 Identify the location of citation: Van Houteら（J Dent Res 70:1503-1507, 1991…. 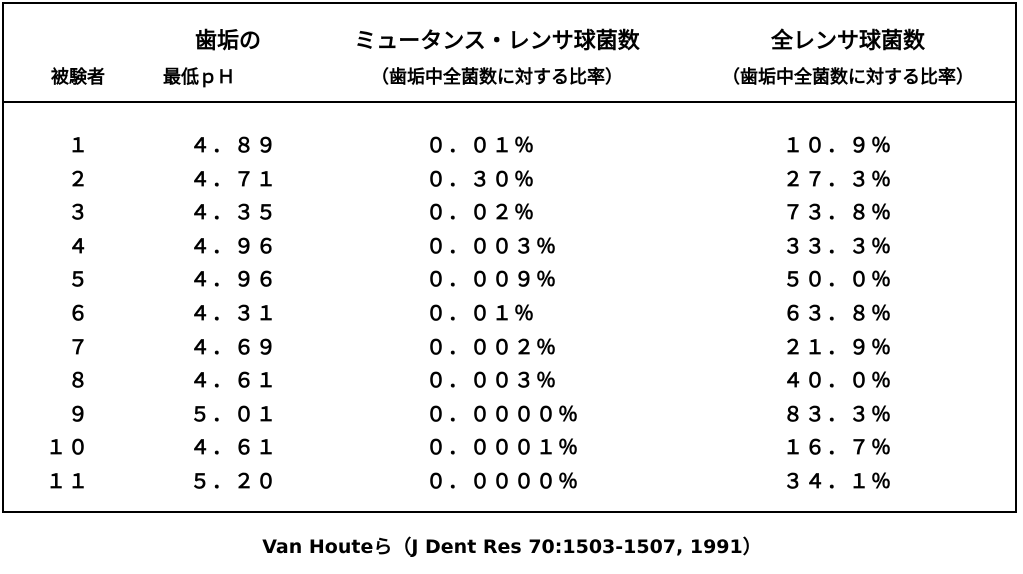
(512, 547).